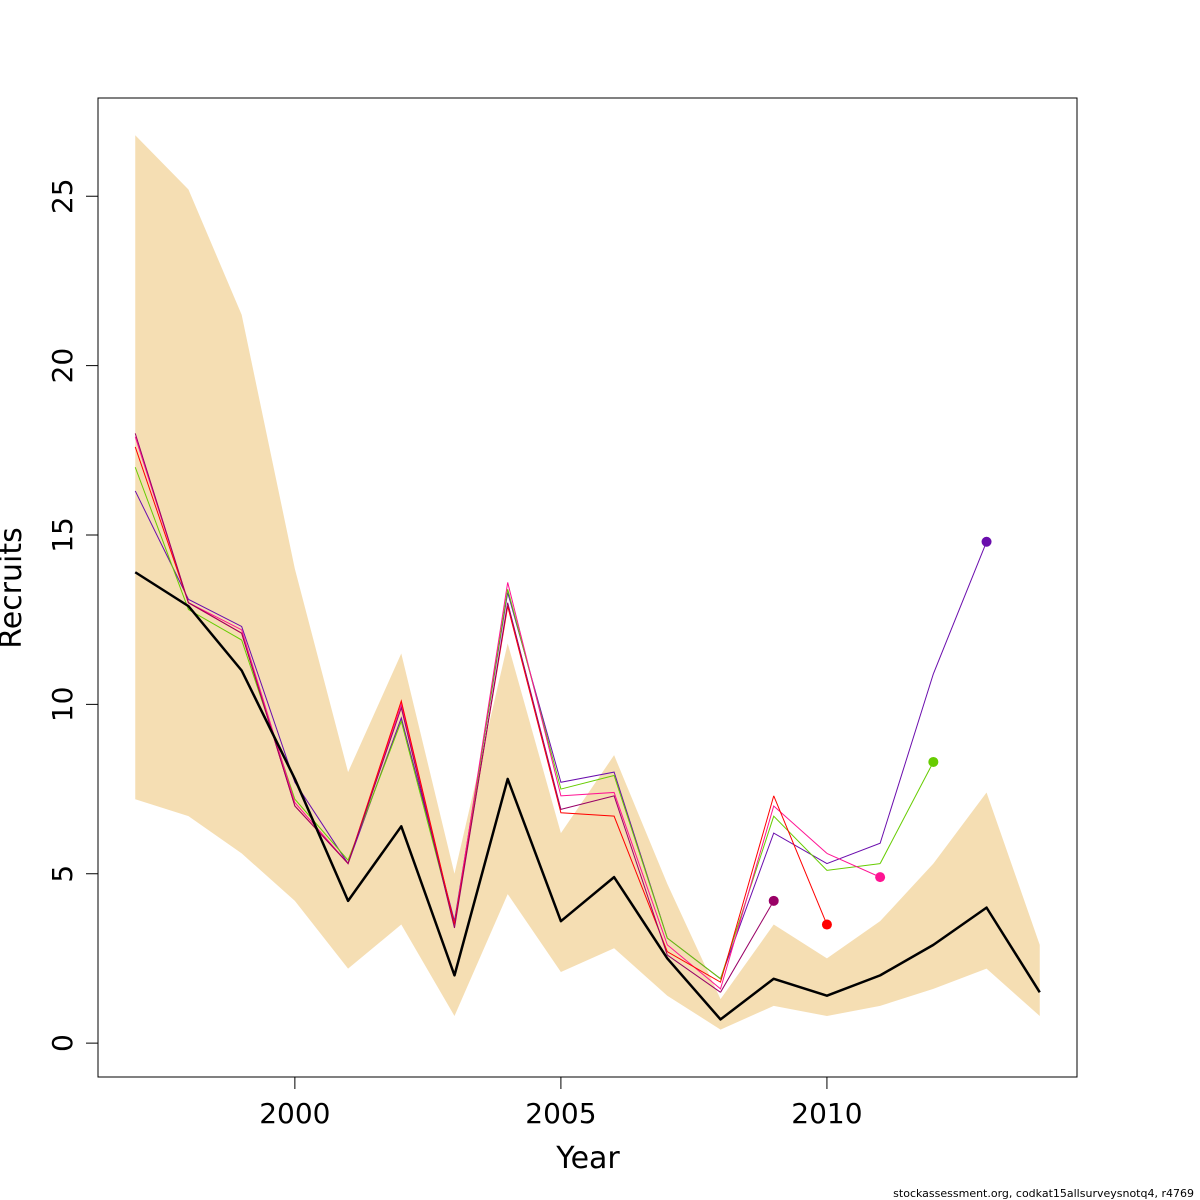 Image resolution: width=1200 pixels, height=1200 pixels. Describe the element at coordinates (62, 196) in the screenshot. I see `y-tick-label: 25` at that location.